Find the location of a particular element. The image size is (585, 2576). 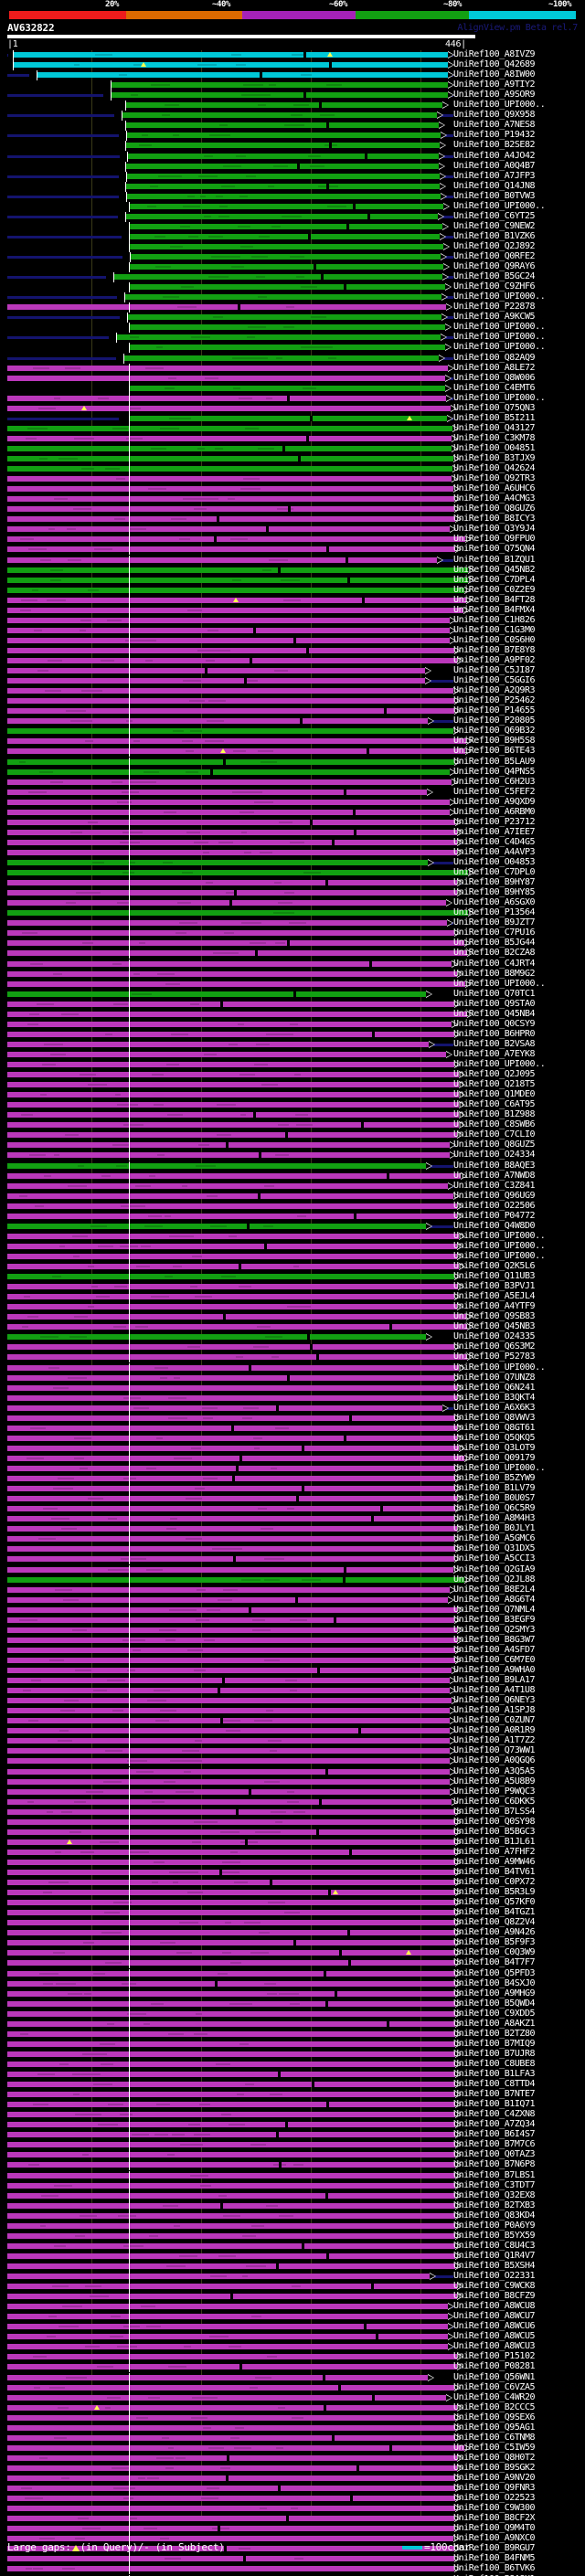

hit-label: UniRef100_C5FEF2 is located at coordinates (494, 791).